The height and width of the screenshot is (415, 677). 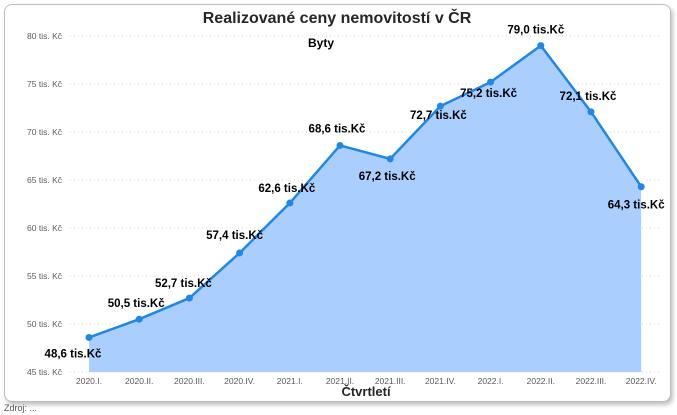 I want to click on x-tick-label: 2021.I., so click(x=290, y=381).